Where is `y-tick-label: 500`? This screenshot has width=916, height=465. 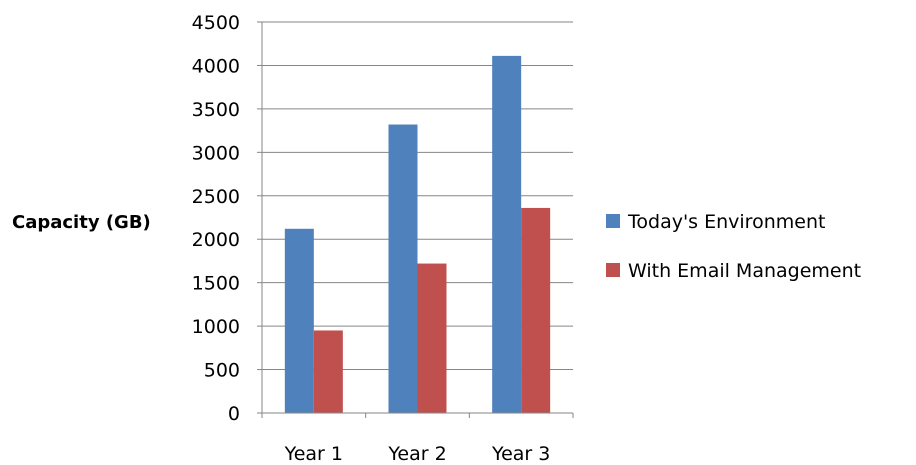 y-tick-label: 500 is located at coordinates (222, 371).